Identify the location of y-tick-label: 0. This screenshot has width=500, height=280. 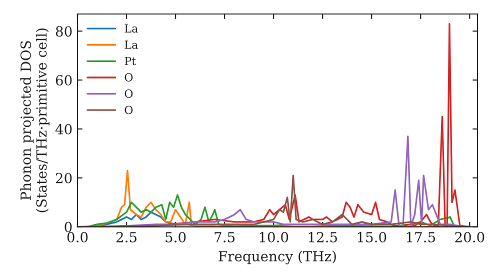
(68, 227).